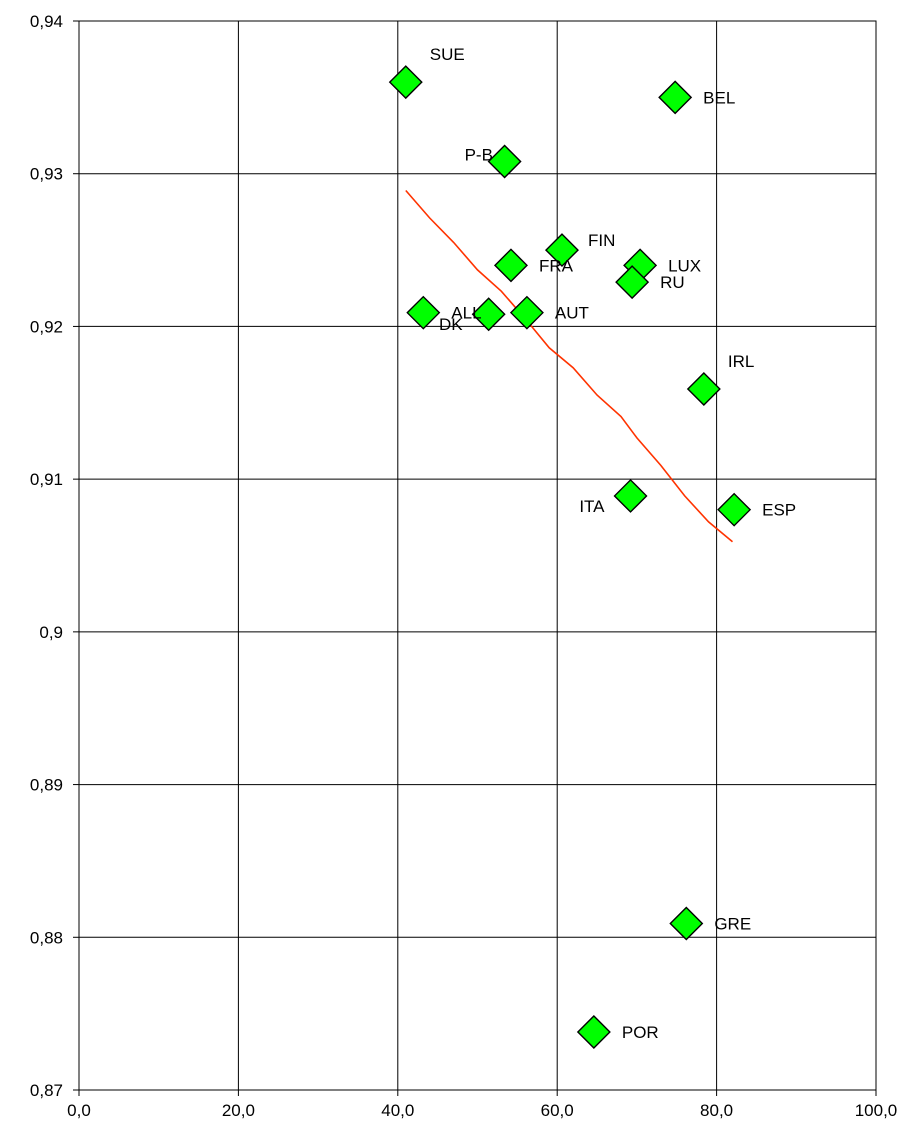 This screenshot has width=908, height=1134. I want to click on y-axis-ticks: 0,87 0,88 0,89 0,9 0,91 0,92 0,93 0,94, so click(54, 556).